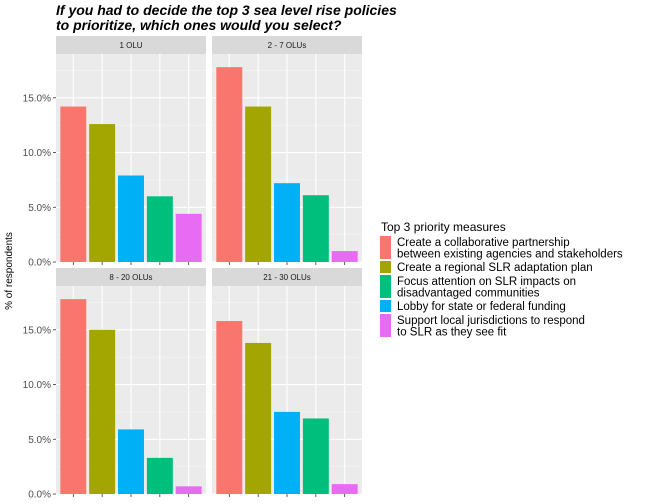 The image size is (648, 504). I want to click on facet-strip-label: 1 OLU, so click(130, 45).